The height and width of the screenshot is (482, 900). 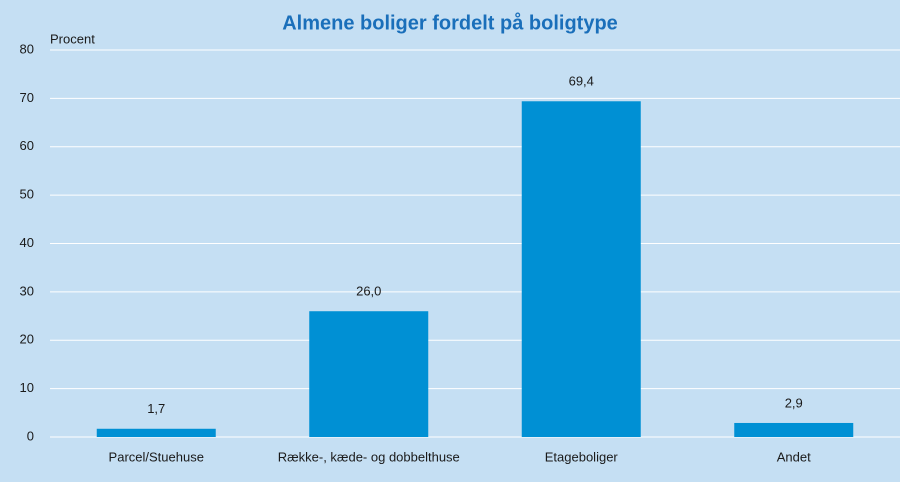 I want to click on y-tick-label: 40, so click(x=27, y=242).